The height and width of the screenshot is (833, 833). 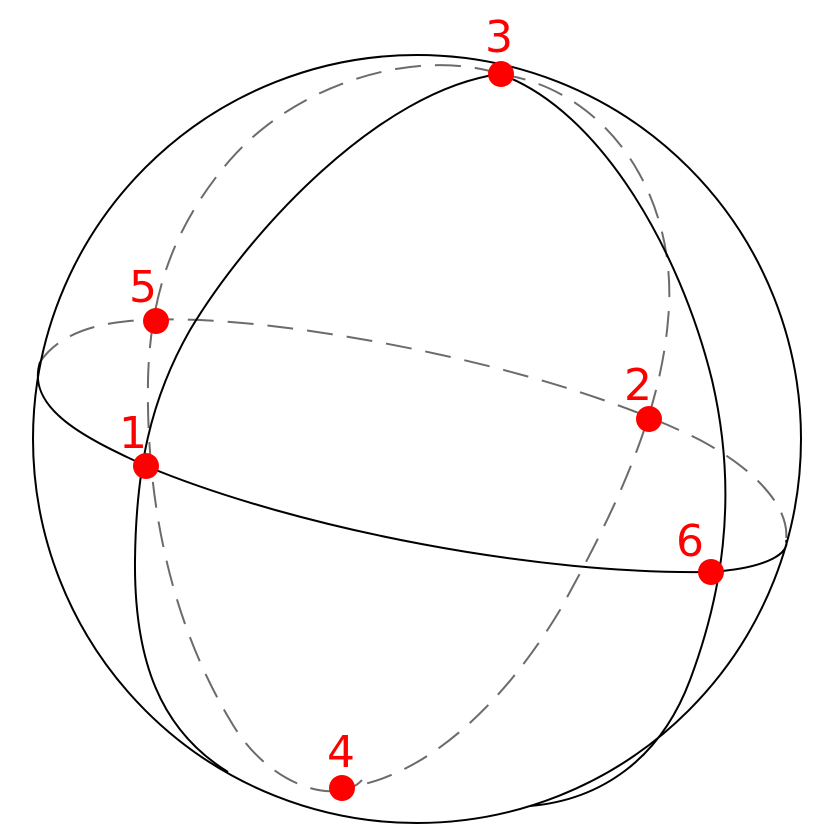 What do you see at coordinates (143, 287) in the screenshot?
I see `label-5: 5` at bounding box center [143, 287].